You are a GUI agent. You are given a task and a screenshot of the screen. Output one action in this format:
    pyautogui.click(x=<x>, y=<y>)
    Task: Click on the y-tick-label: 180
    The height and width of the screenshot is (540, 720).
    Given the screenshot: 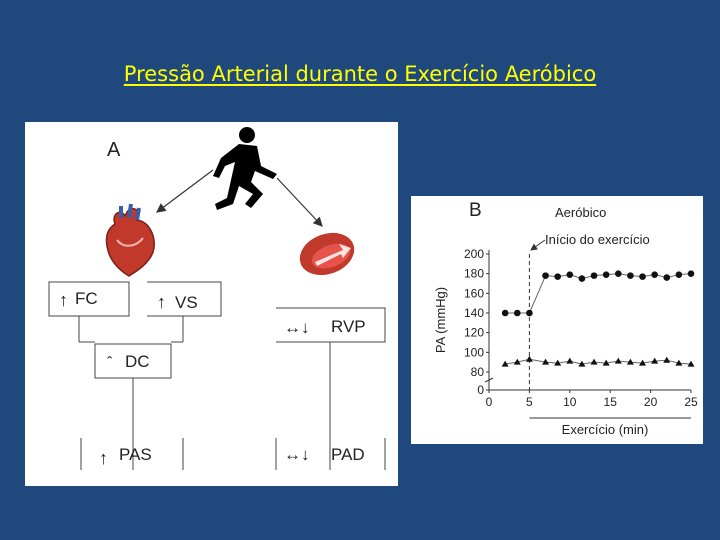 What is the action you would take?
    pyautogui.click(x=474, y=274)
    